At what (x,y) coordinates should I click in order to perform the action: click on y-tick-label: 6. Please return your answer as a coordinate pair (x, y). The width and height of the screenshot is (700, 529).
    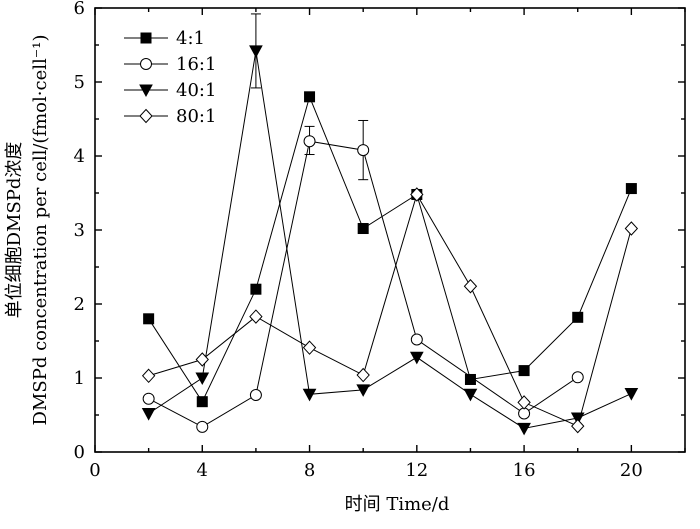
    Looking at the image, I should click on (79, 9).